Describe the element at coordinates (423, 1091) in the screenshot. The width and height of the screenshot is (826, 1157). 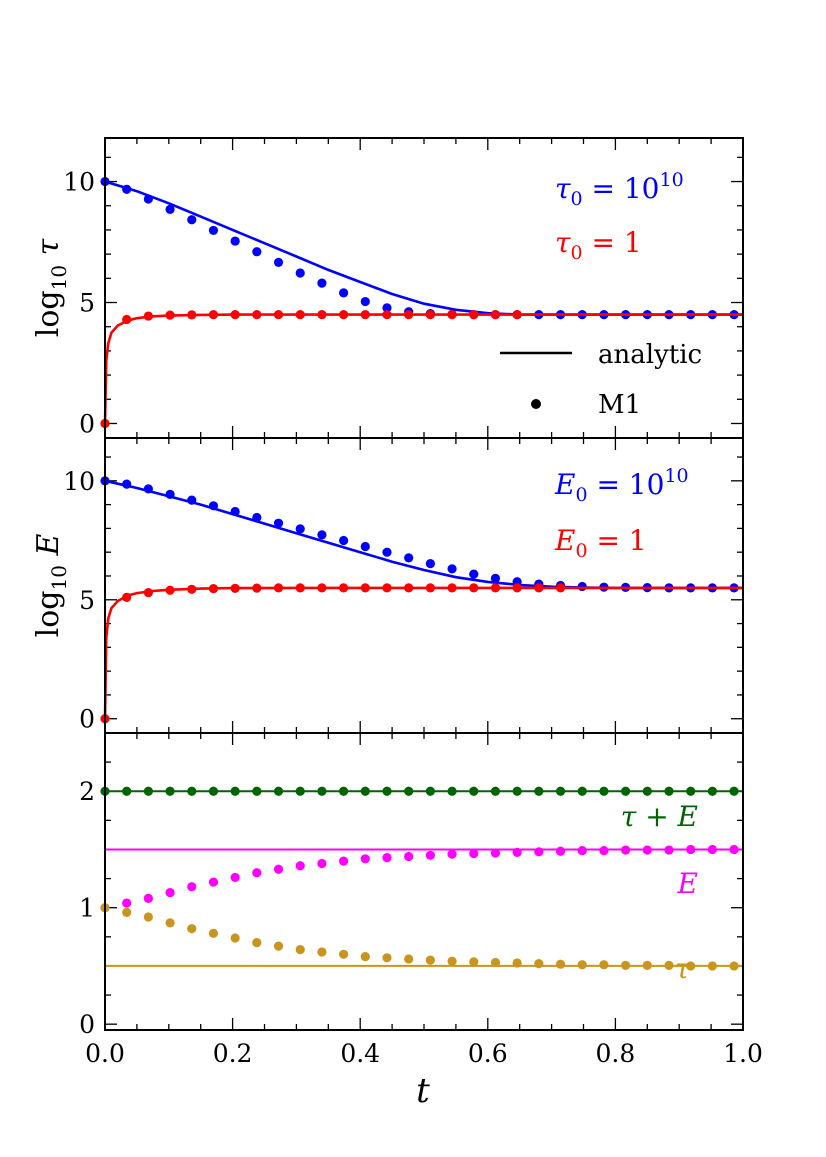
I see `x-axis-label: t` at that location.